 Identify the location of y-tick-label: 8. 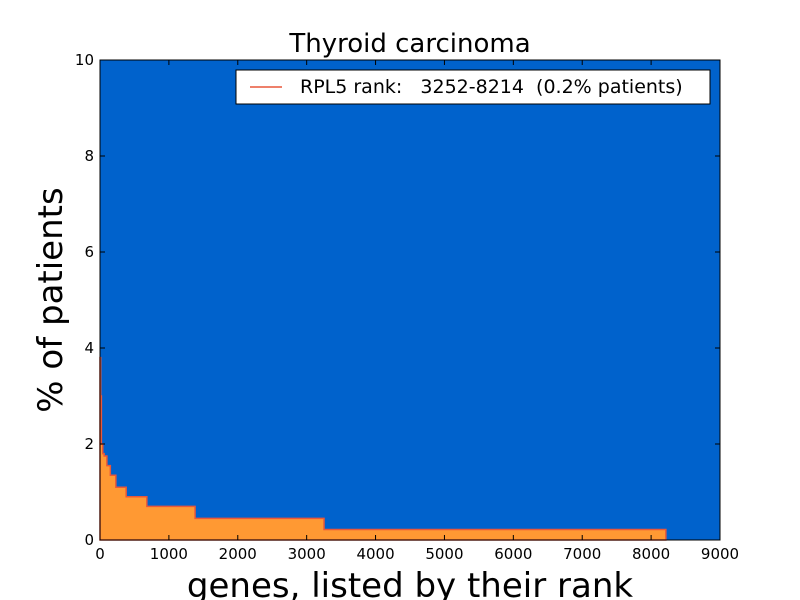
(89, 156).